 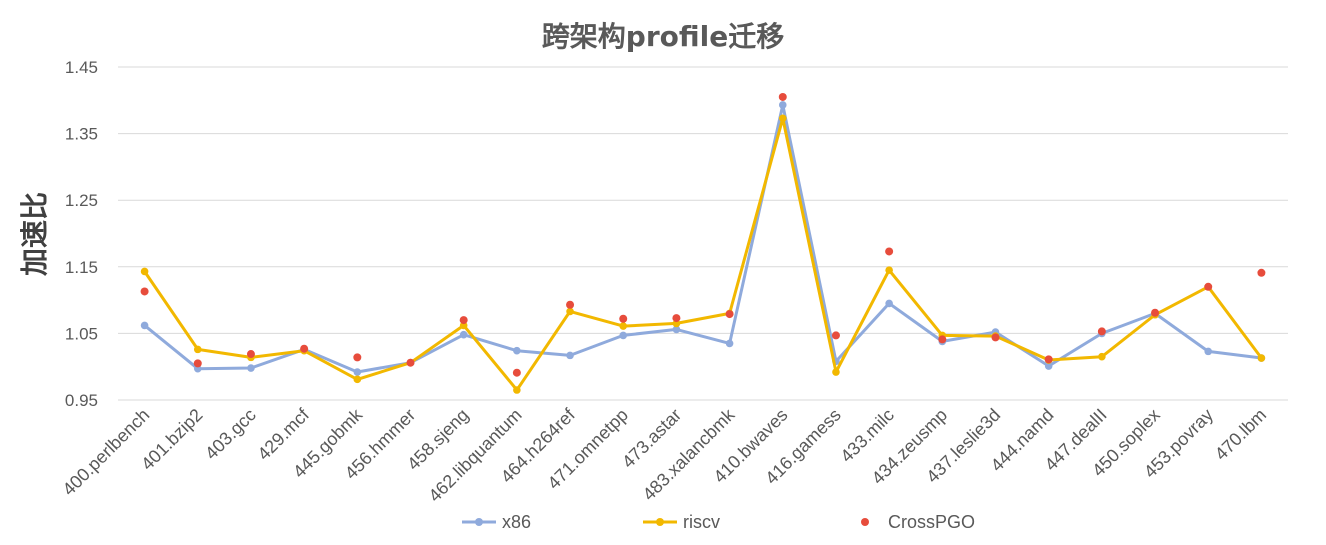 I want to click on chart-title: 跨架构profile迁移, so click(x=663, y=36).